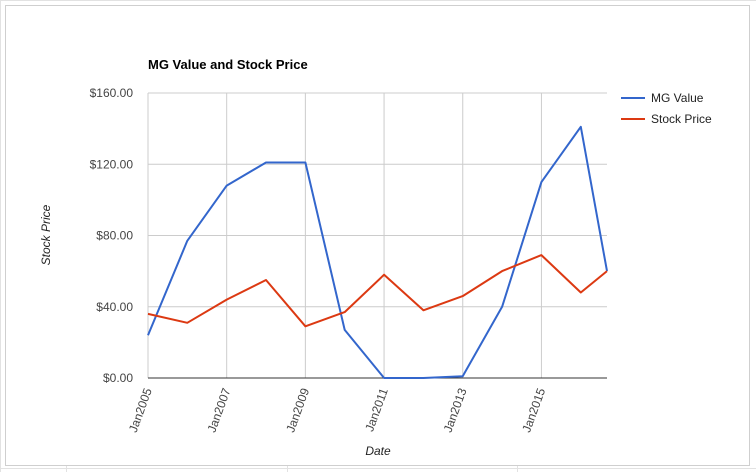 Image resolution: width=756 pixels, height=472 pixels. I want to click on y-axis-label: Stock Price, so click(46, 234).